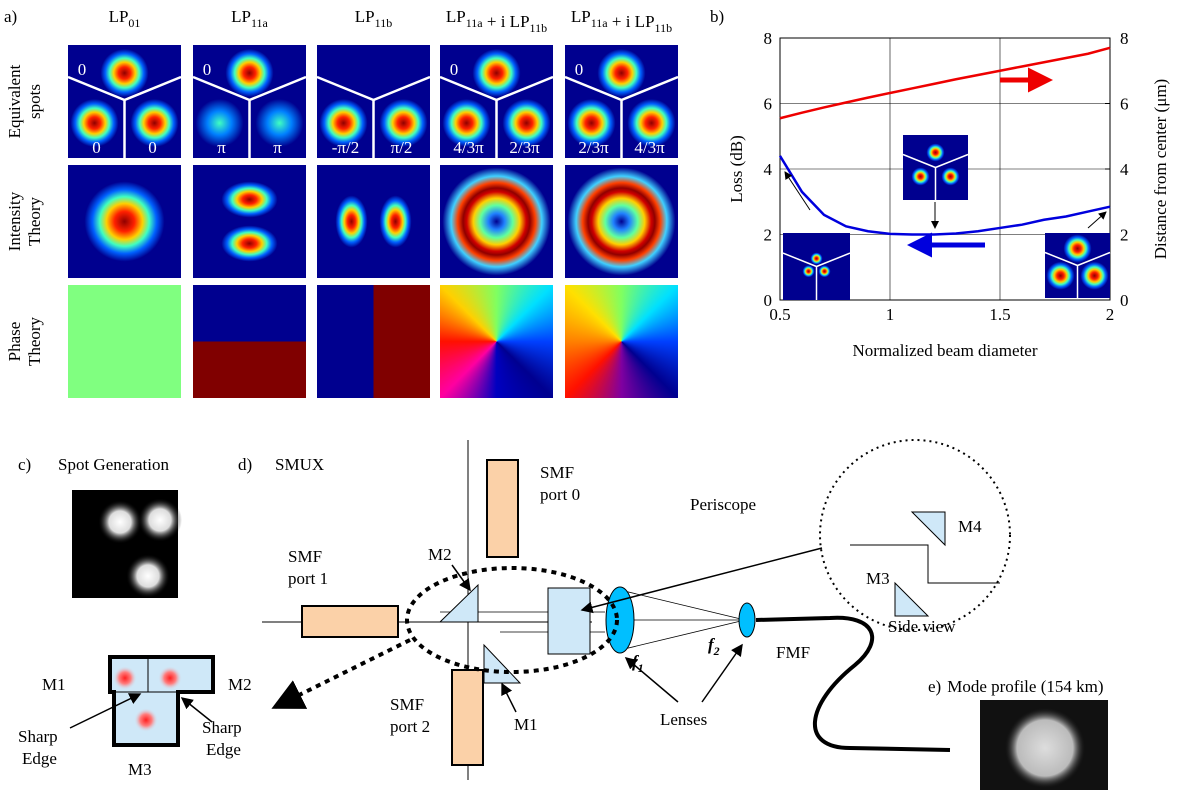  Describe the element at coordinates (631, 21) in the screenshot. I see `label-text: + i LP` at that location.